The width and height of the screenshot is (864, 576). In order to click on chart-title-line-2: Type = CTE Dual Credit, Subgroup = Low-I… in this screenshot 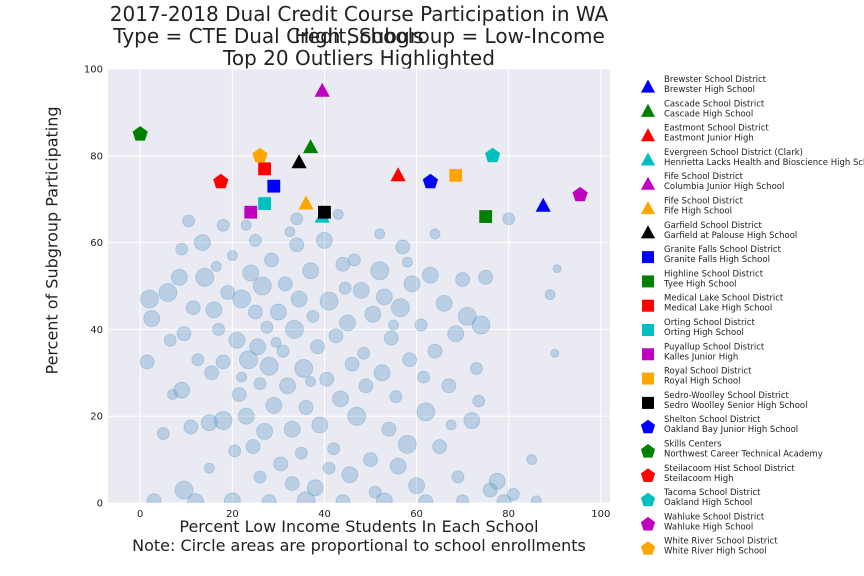, I will do `click(359, 36)`.